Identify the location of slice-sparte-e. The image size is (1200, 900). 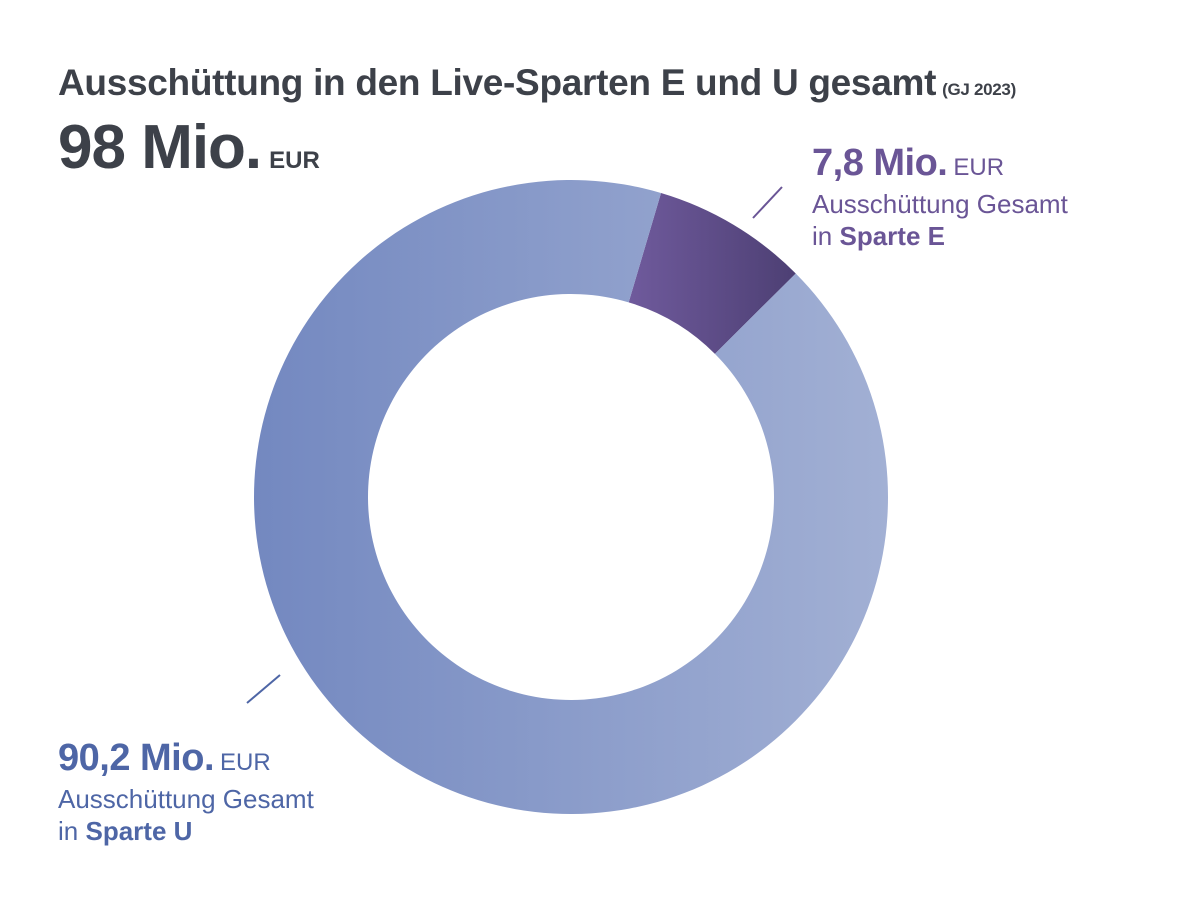
(712, 273).